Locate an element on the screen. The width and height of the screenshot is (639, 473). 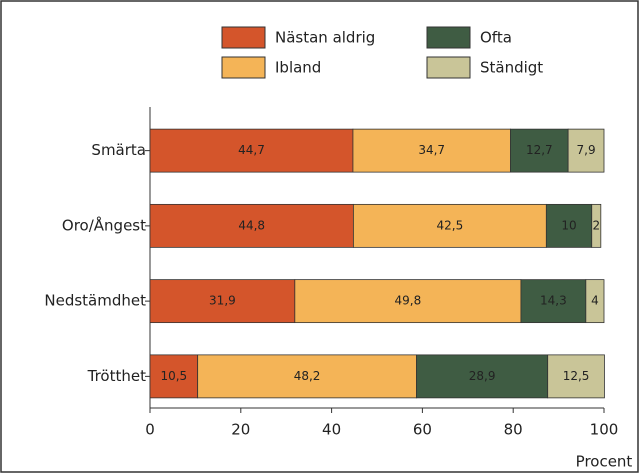
data-label: 48,2 is located at coordinates (307, 376).